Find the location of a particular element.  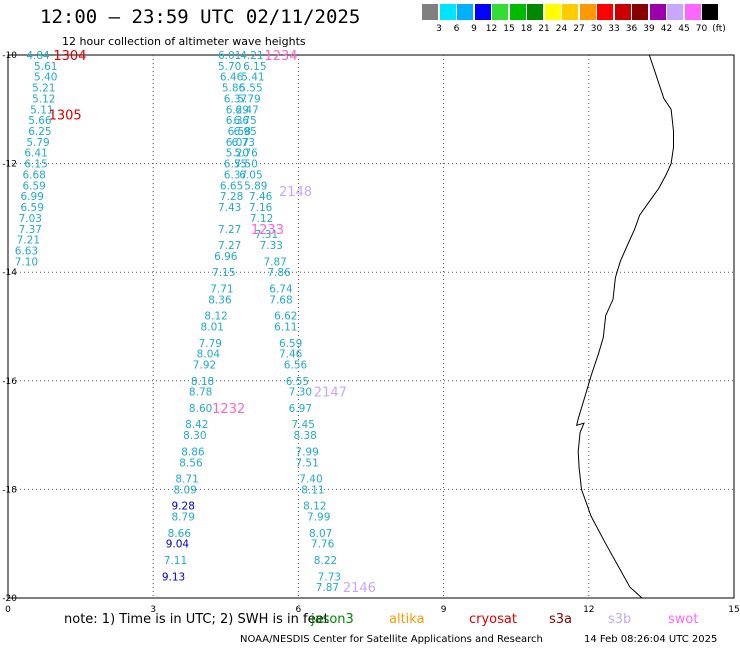

wave-height-value: 6.41 is located at coordinates (35, 154).